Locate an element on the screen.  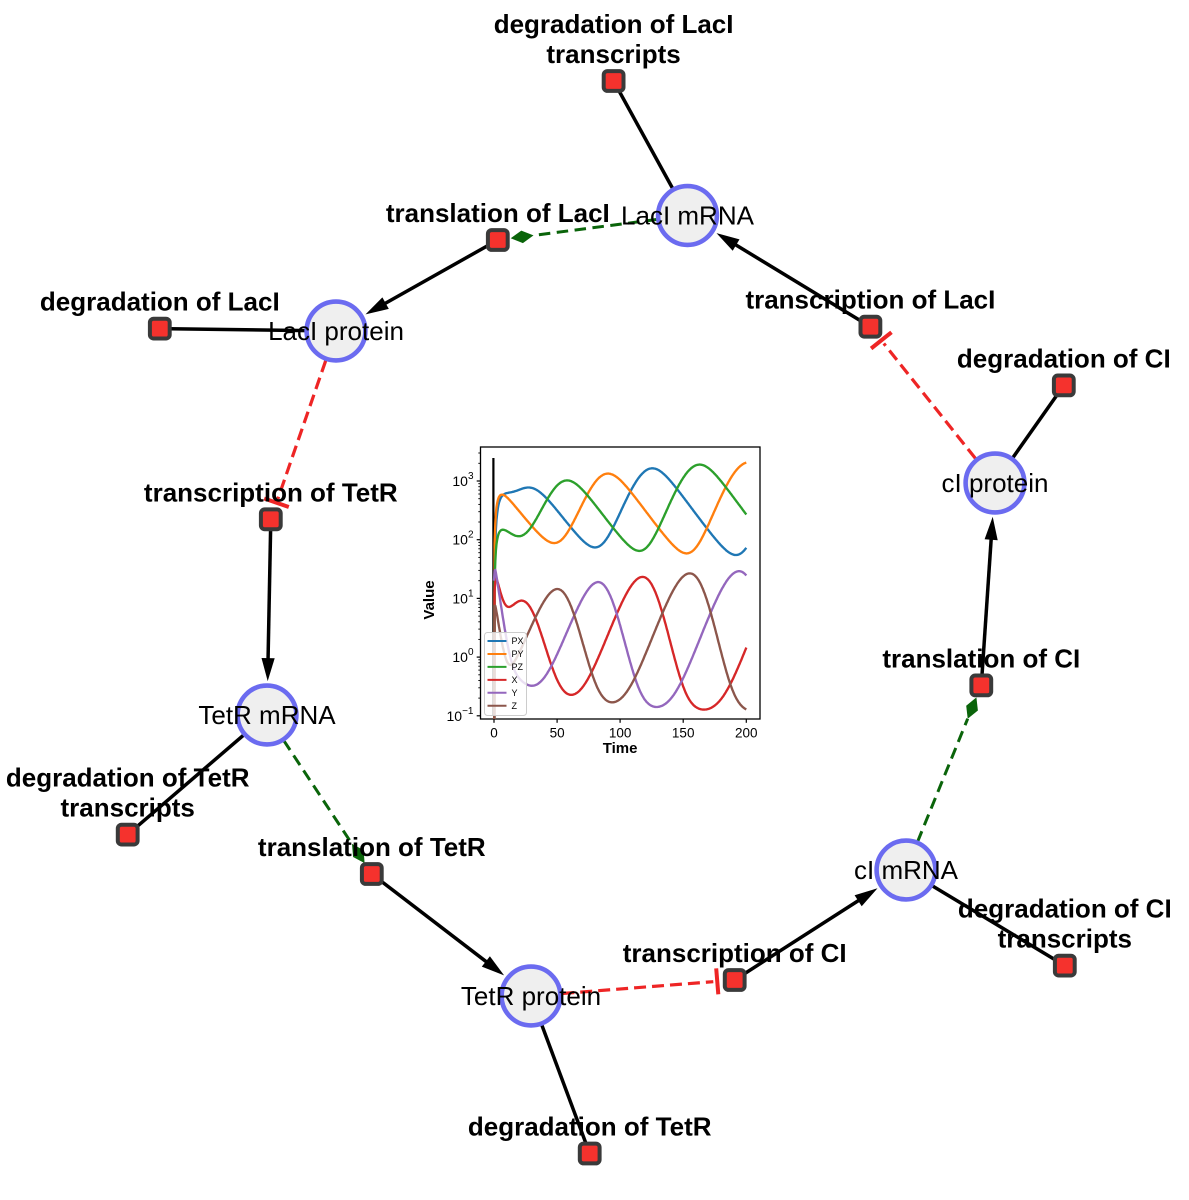
svg-text: TetR mRNA is located at coordinates (267, 715).